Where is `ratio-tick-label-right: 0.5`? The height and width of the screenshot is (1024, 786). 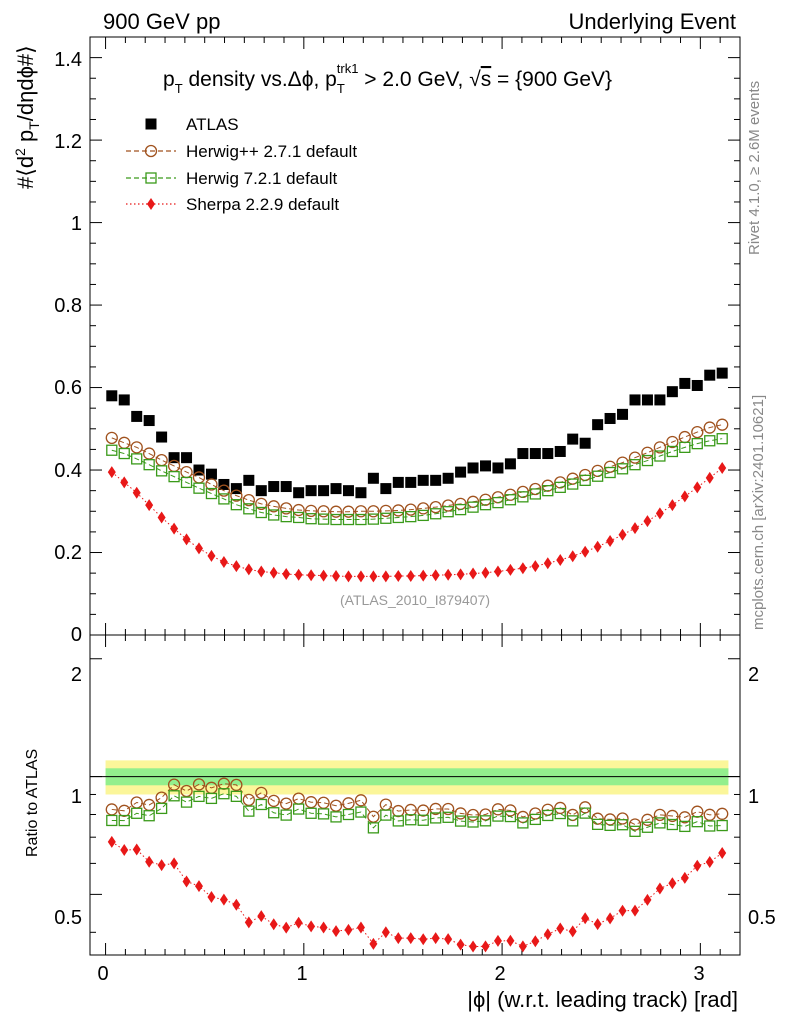
ratio-tick-label-right: 0.5 is located at coordinates (762, 918).